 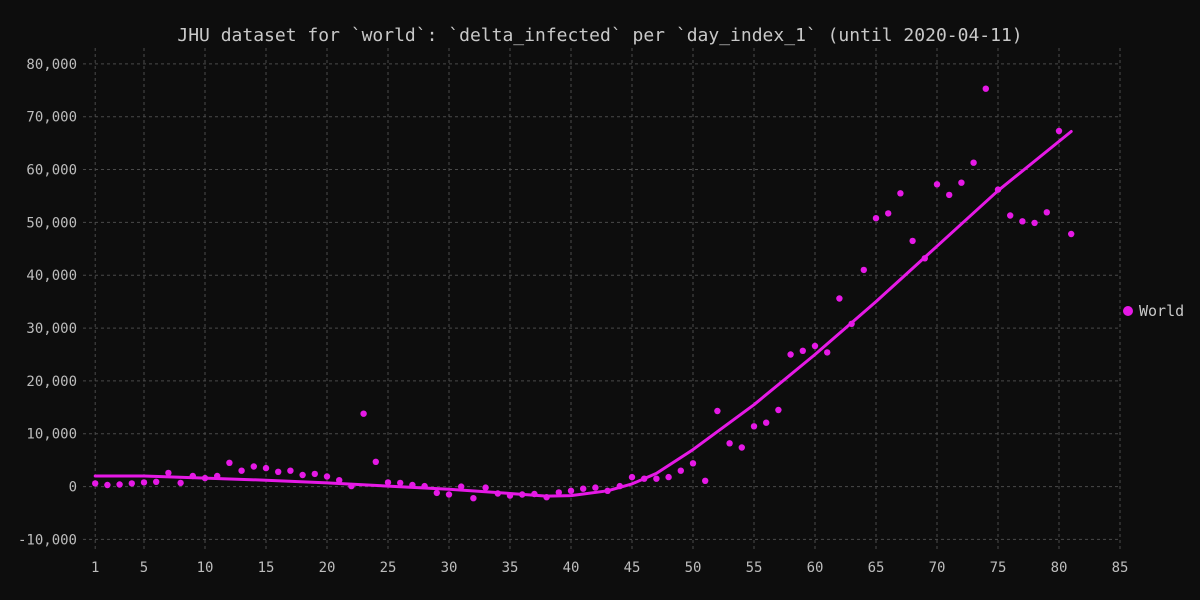 I want to click on x-tick-label: 85, so click(x=1120, y=568).